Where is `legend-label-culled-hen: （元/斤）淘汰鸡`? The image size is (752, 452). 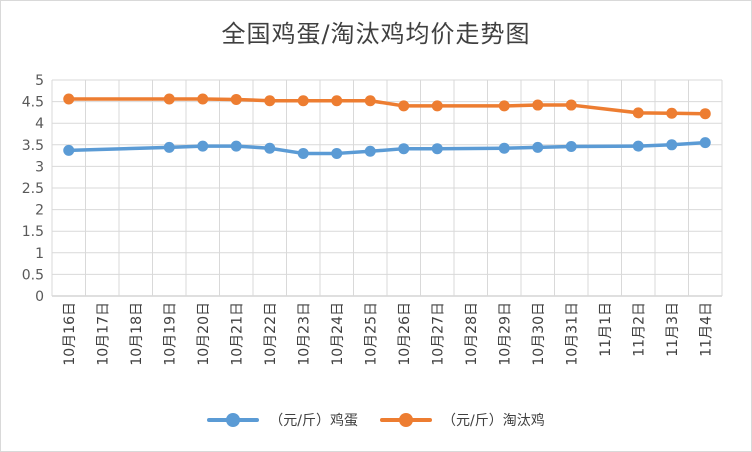 legend-label-culled-hen: （元/斤）淘汰鸡 is located at coordinates (493, 421).